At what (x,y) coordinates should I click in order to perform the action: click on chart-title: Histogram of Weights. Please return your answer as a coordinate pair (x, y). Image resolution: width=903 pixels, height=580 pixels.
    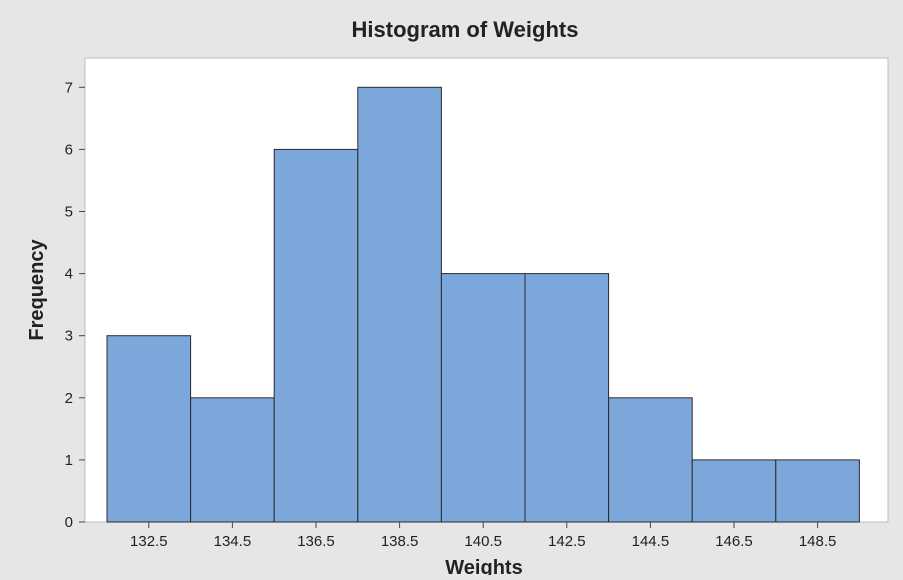
    Looking at the image, I should click on (465, 29).